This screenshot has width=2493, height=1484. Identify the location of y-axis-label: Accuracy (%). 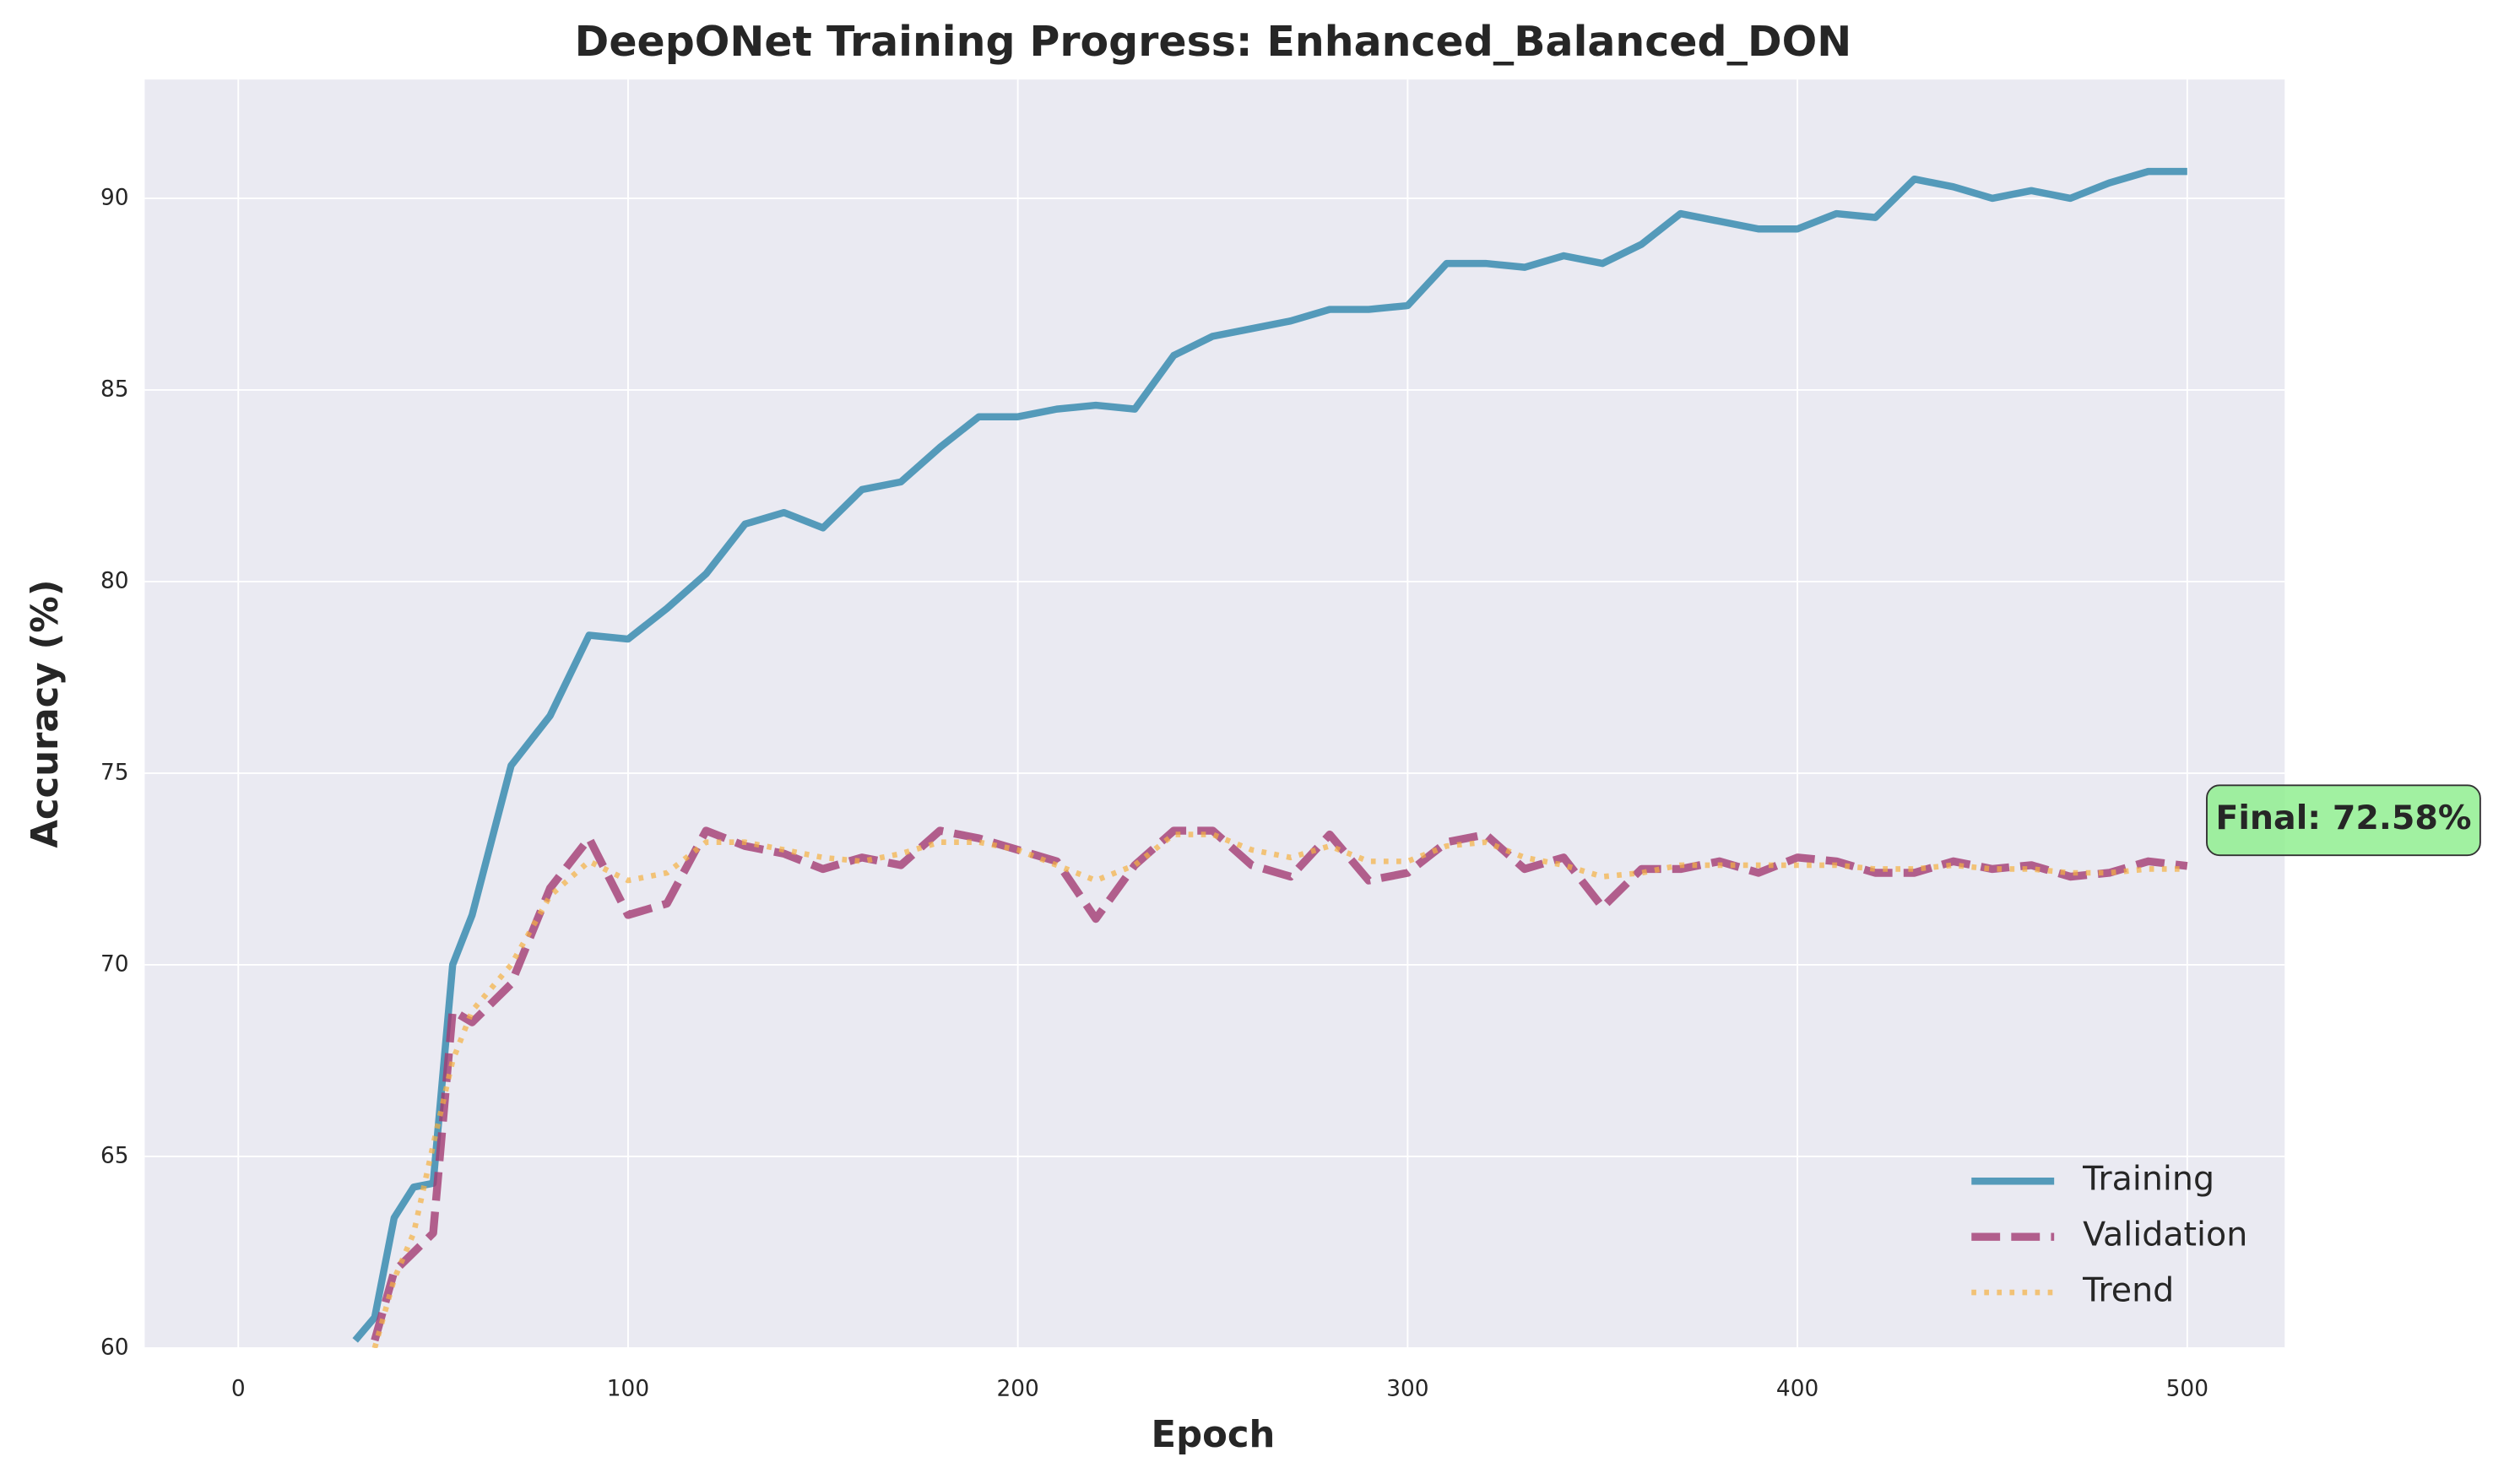
(45, 713).